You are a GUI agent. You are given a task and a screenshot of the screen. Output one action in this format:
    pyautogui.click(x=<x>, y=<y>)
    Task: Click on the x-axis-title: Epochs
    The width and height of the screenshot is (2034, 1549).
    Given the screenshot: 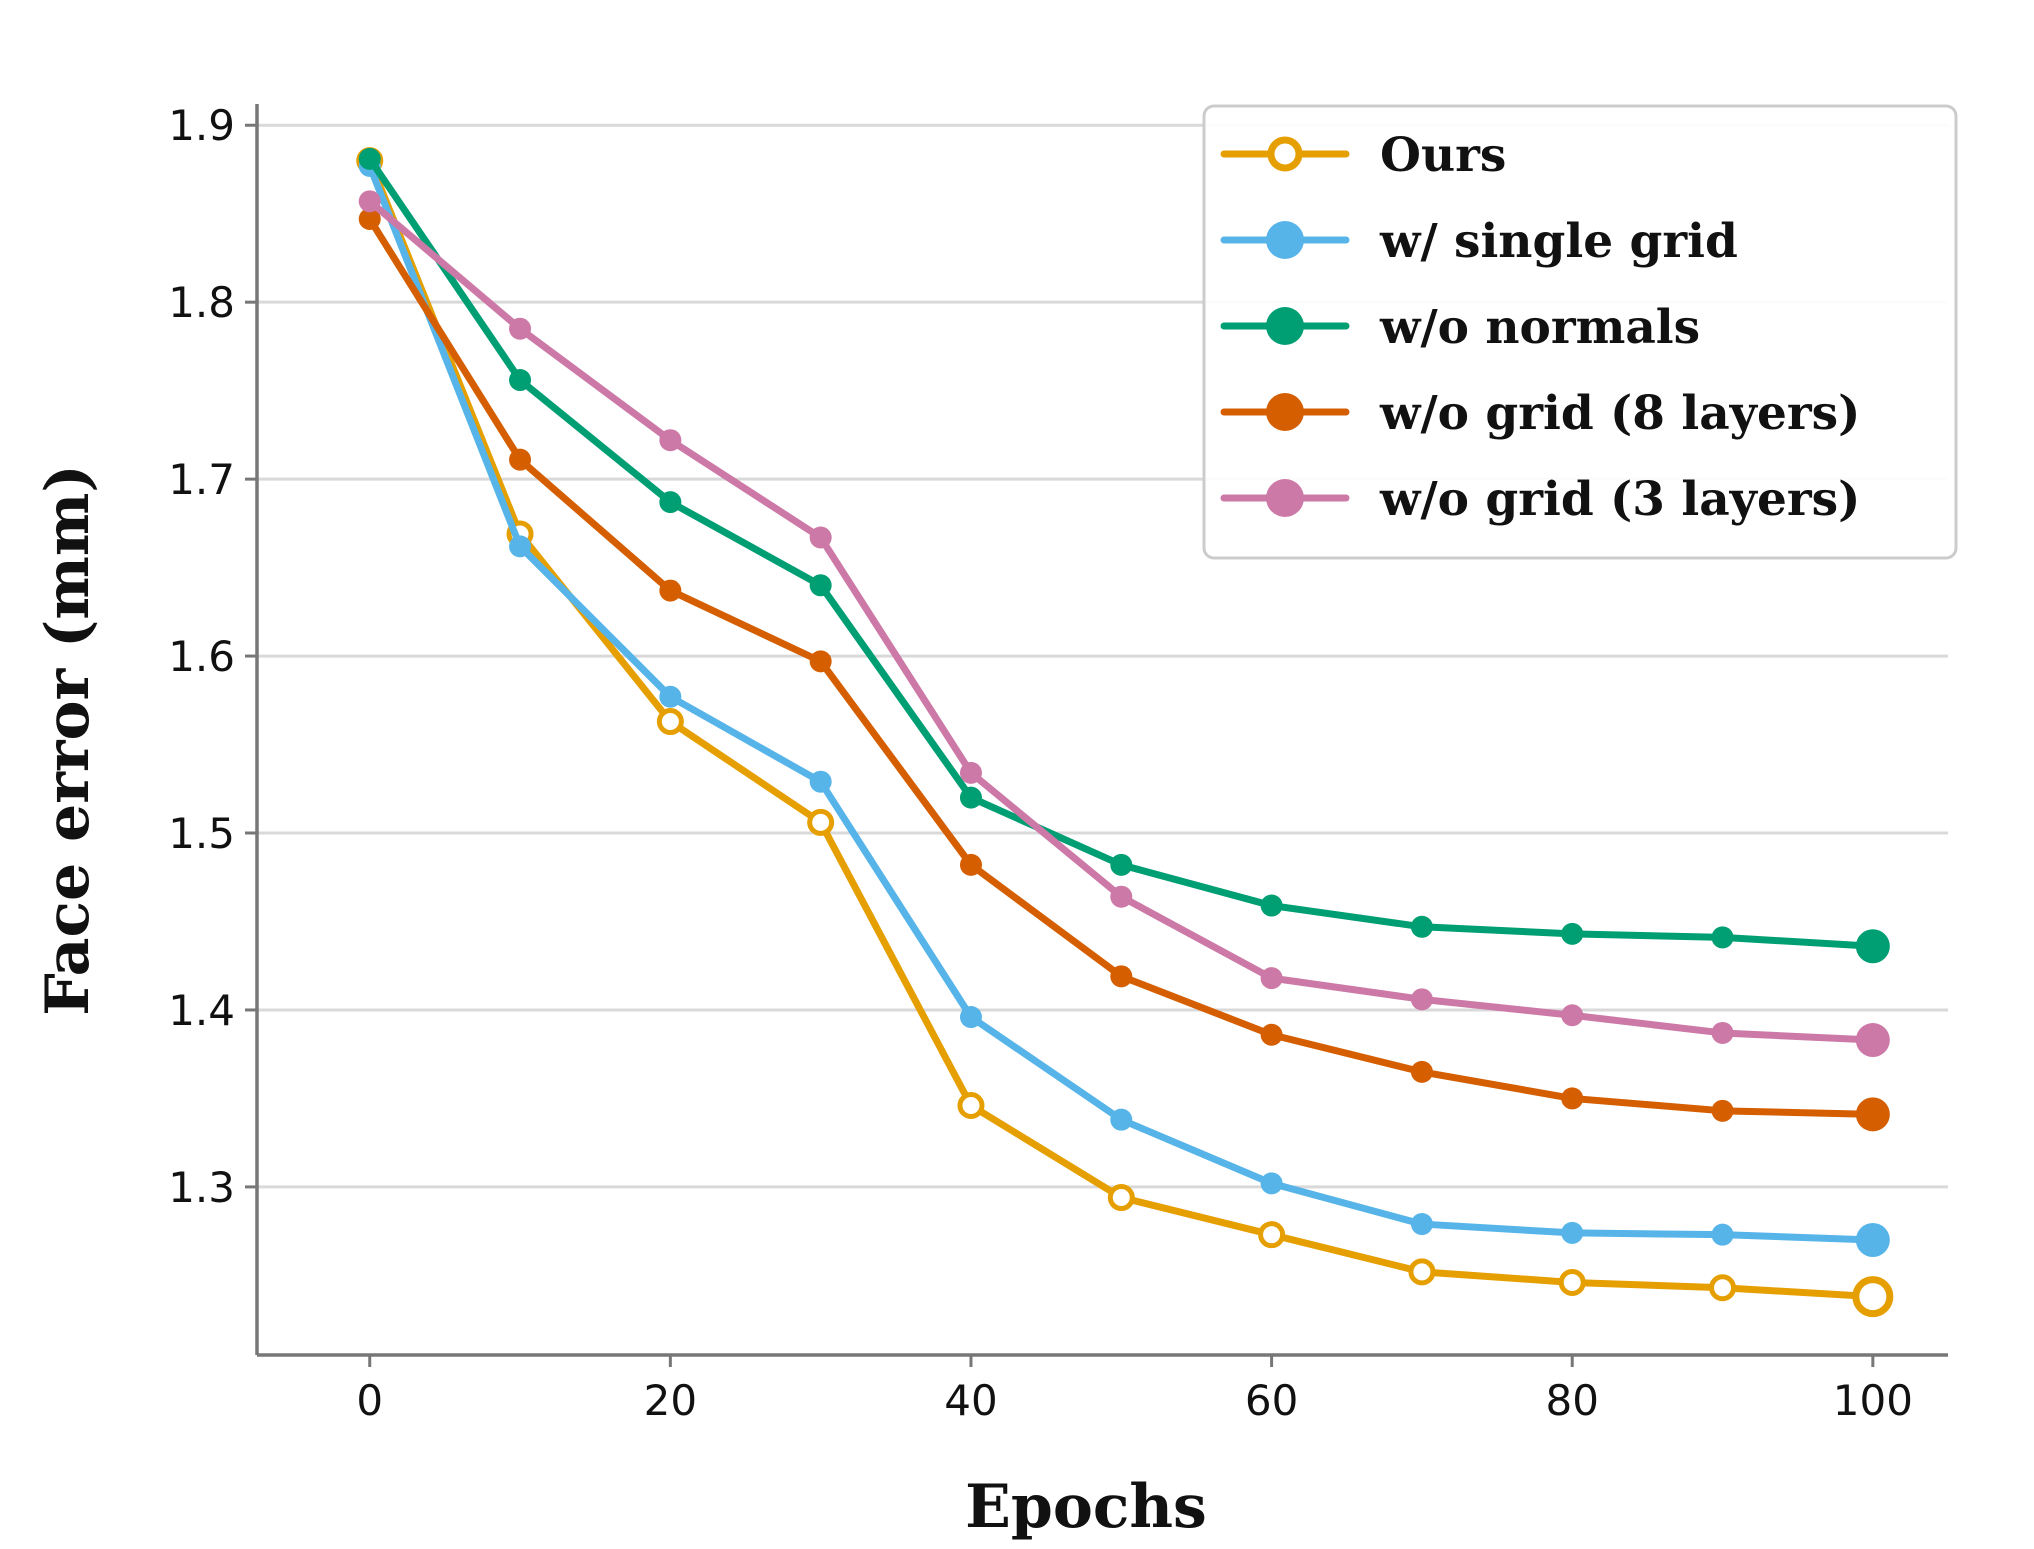 What is the action you would take?
    pyautogui.click(x=1086, y=1507)
    